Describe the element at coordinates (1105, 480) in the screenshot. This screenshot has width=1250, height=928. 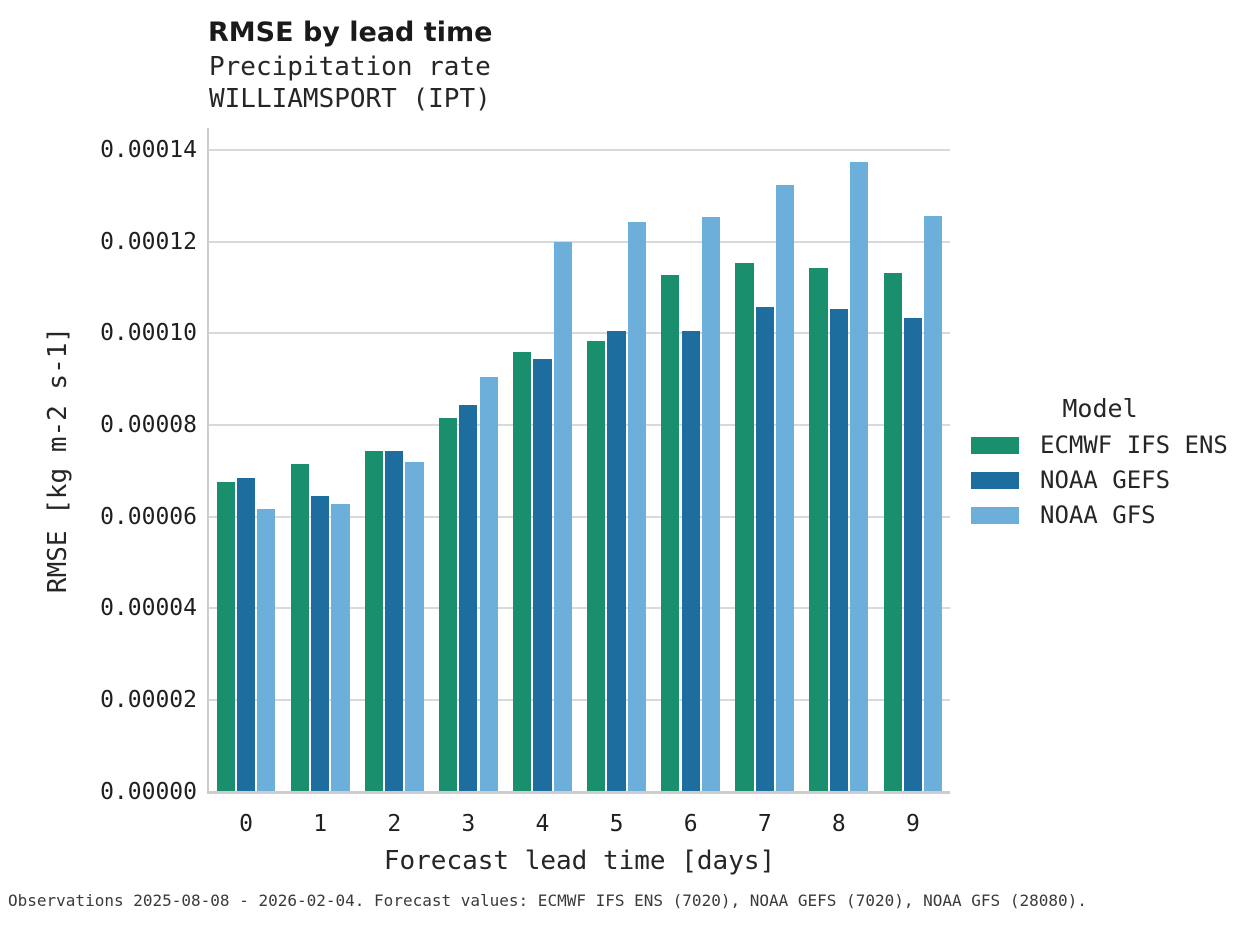
I see `legend-label: NOAA GEFS` at that location.